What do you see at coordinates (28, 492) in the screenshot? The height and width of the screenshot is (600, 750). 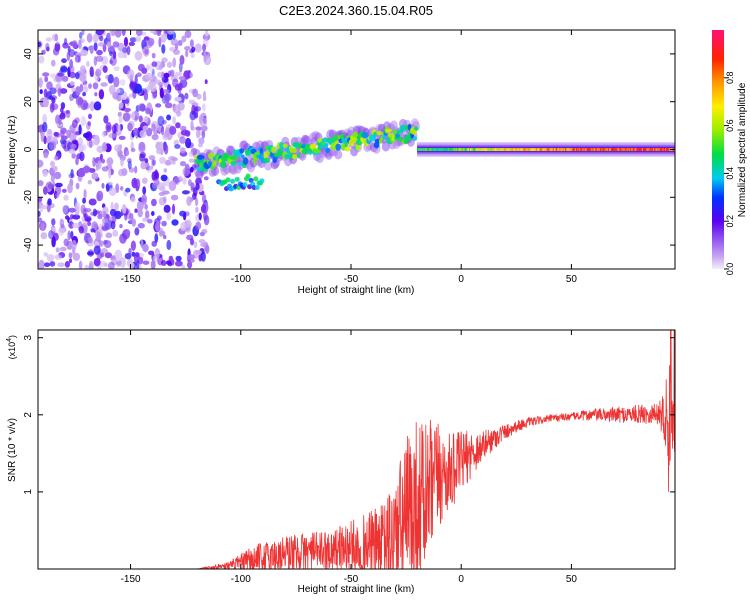 I see `snr-y-tick-label: 1` at bounding box center [28, 492].